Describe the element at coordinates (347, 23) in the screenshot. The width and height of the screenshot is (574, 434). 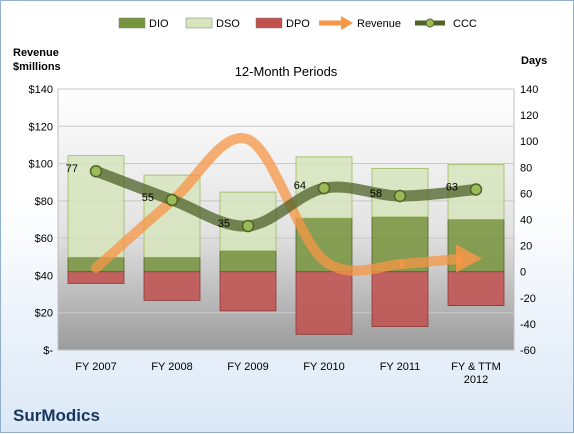
I see `legend-arrow-revenue` at that location.